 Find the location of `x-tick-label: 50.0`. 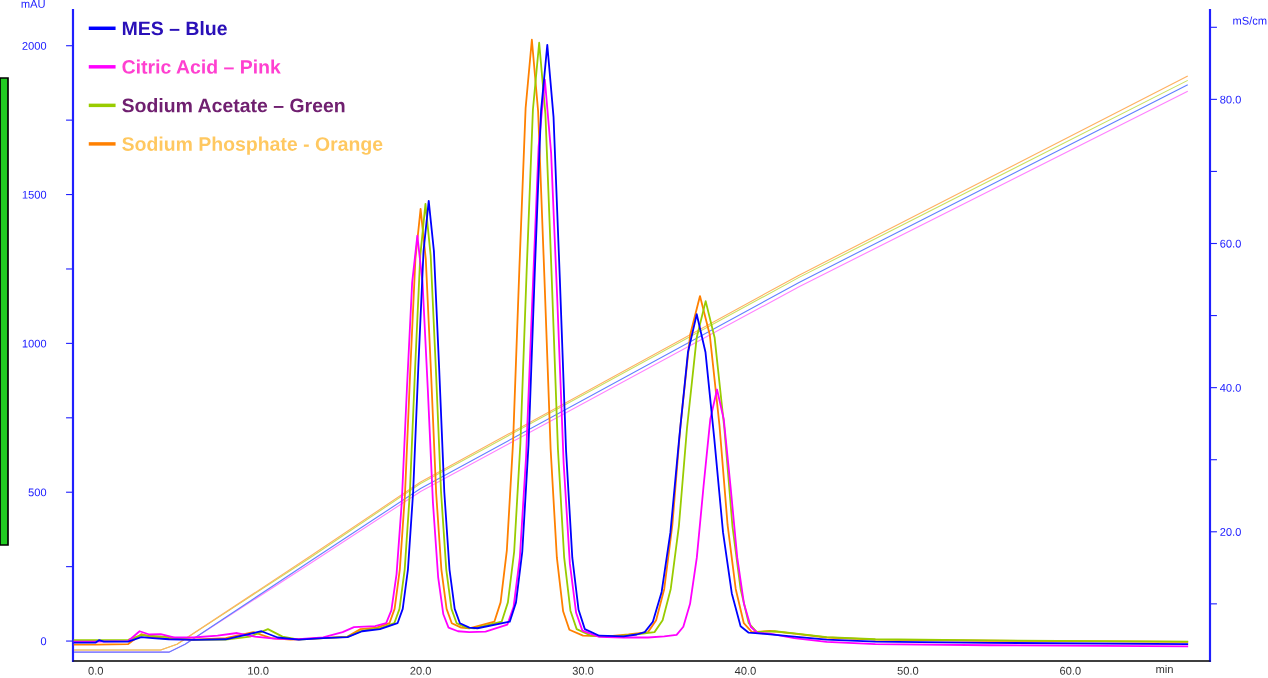

x-tick-label: 50.0 is located at coordinates (908, 670).